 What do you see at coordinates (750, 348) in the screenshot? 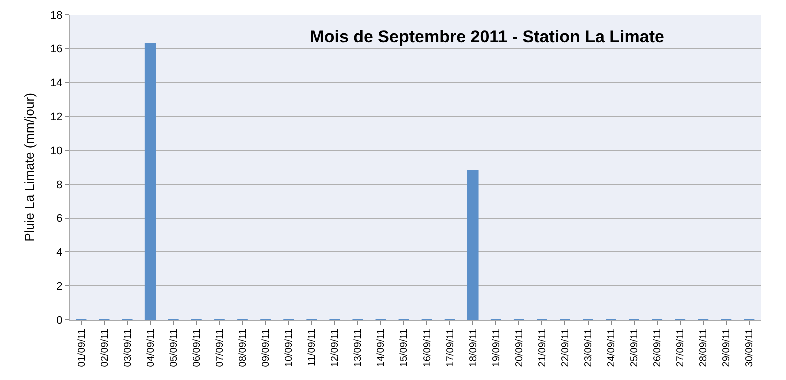
I see `x-tick-label: 30/09/11` at bounding box center [750, 348].